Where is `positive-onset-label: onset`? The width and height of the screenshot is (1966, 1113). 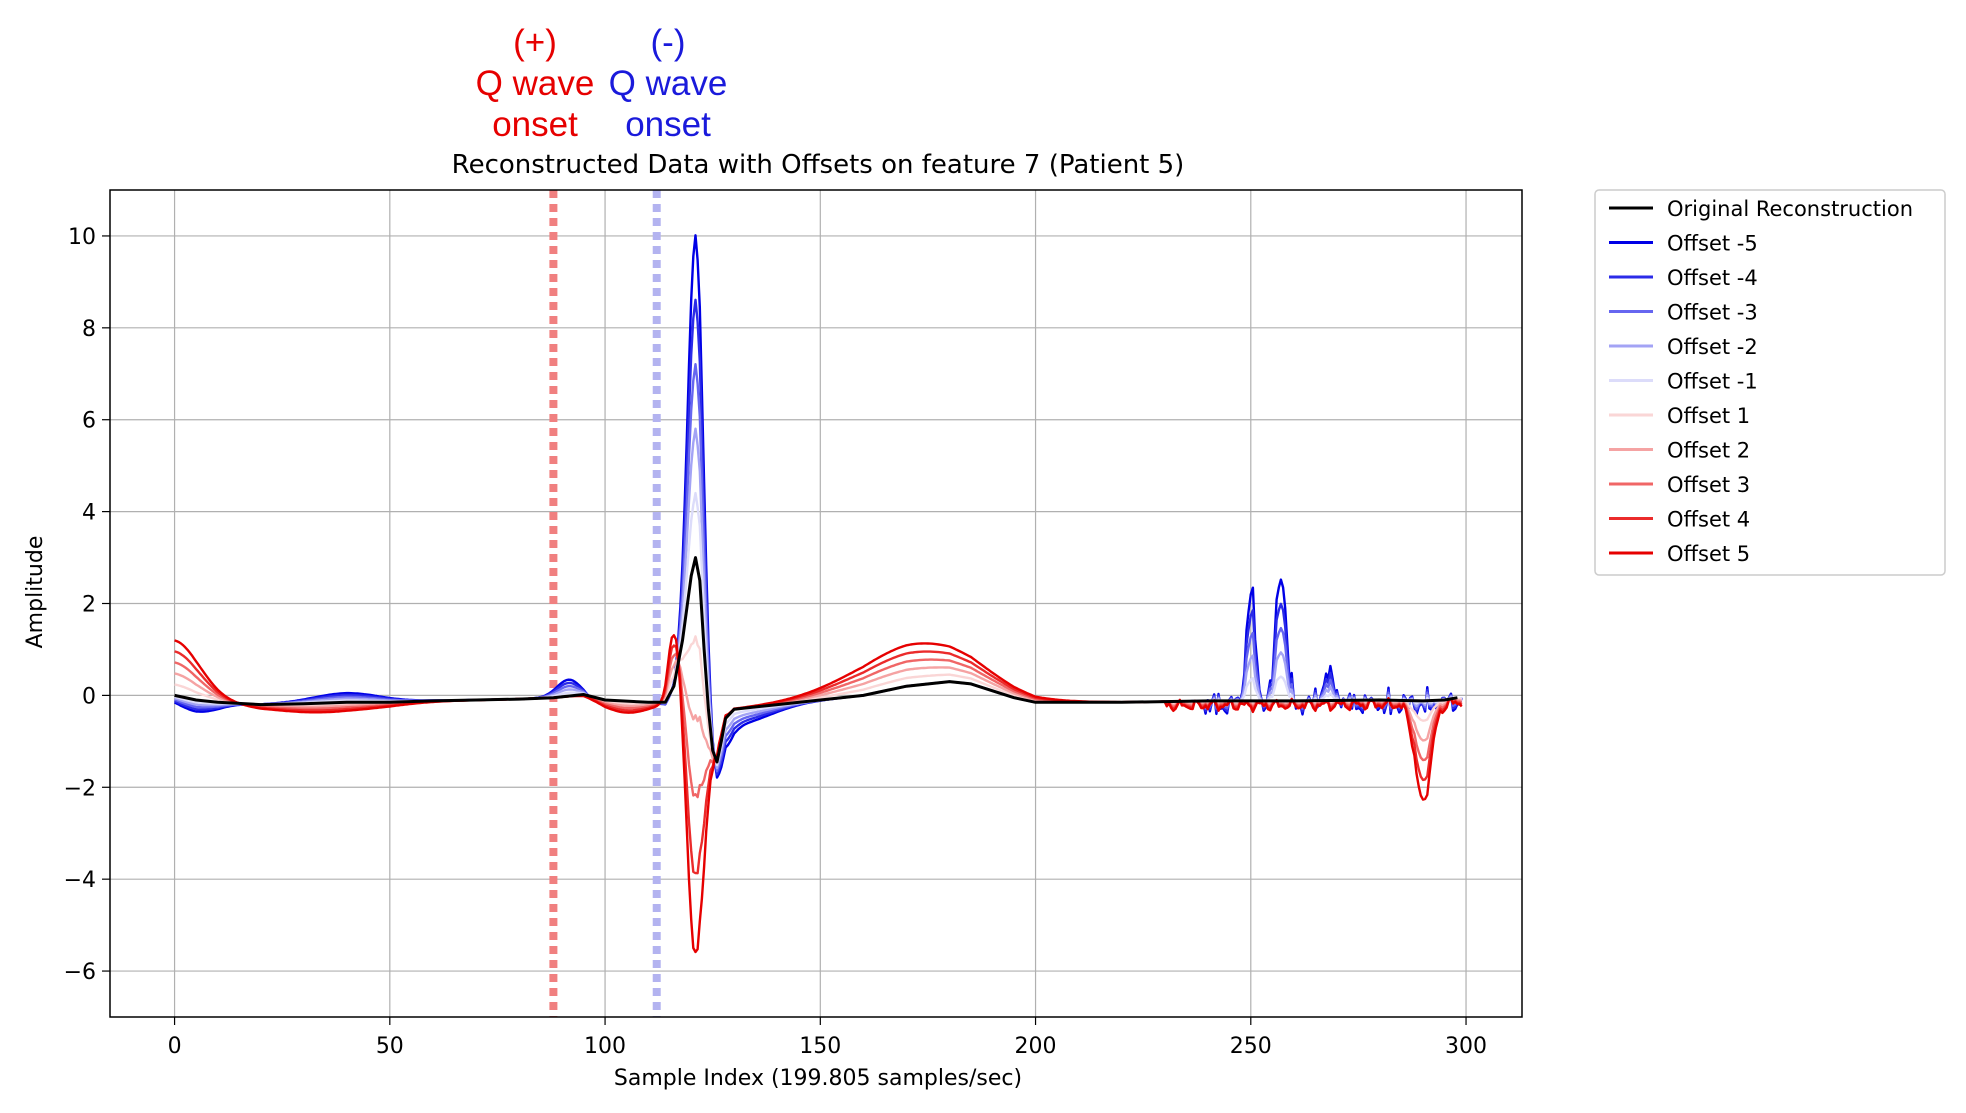
positive-onset-label: onset is located at coordinates (535, 124).